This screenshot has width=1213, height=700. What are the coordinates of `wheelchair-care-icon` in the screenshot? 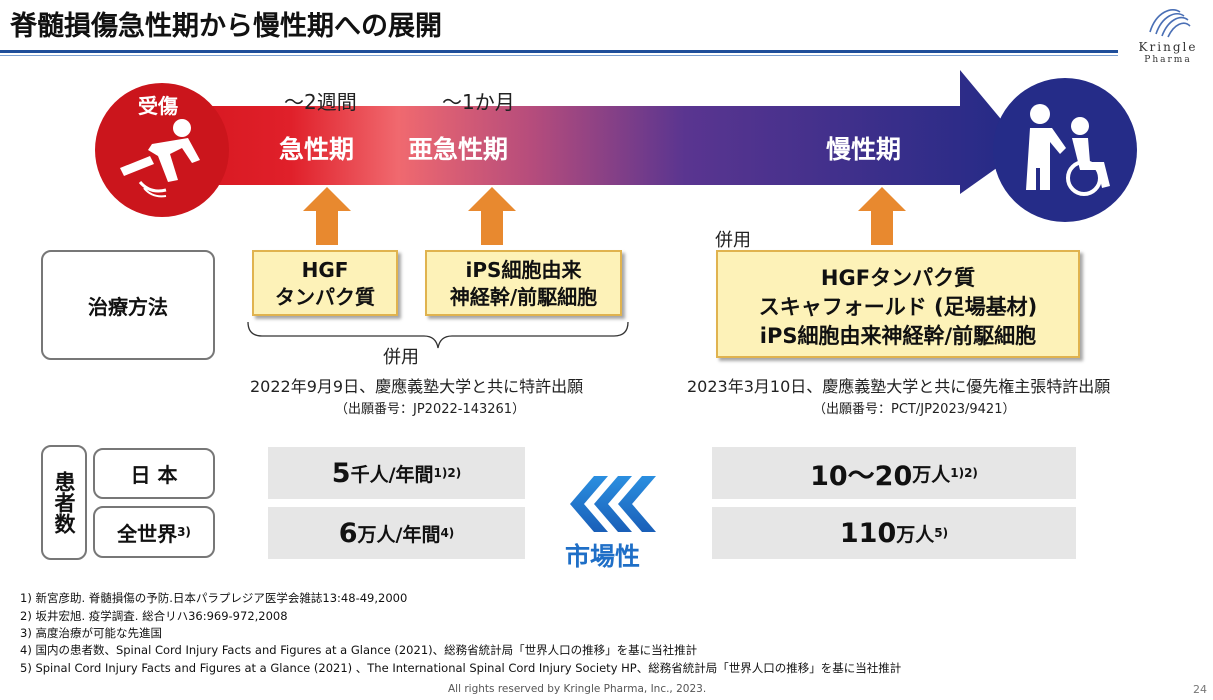 It's located at (1068, 150).